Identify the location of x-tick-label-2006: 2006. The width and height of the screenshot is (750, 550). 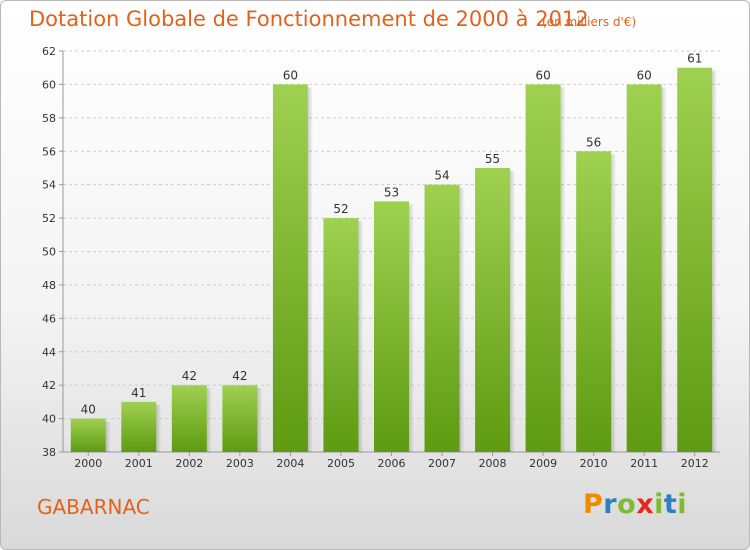
(392, 463).